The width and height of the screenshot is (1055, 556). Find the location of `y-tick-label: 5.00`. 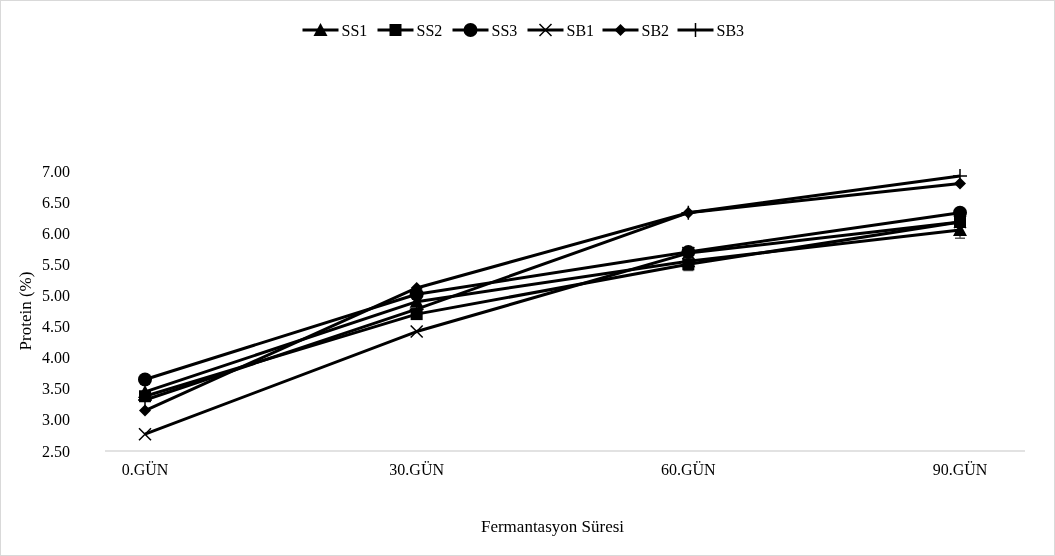

y-tick-label: 5.00 is located at coordinates (56, 295).